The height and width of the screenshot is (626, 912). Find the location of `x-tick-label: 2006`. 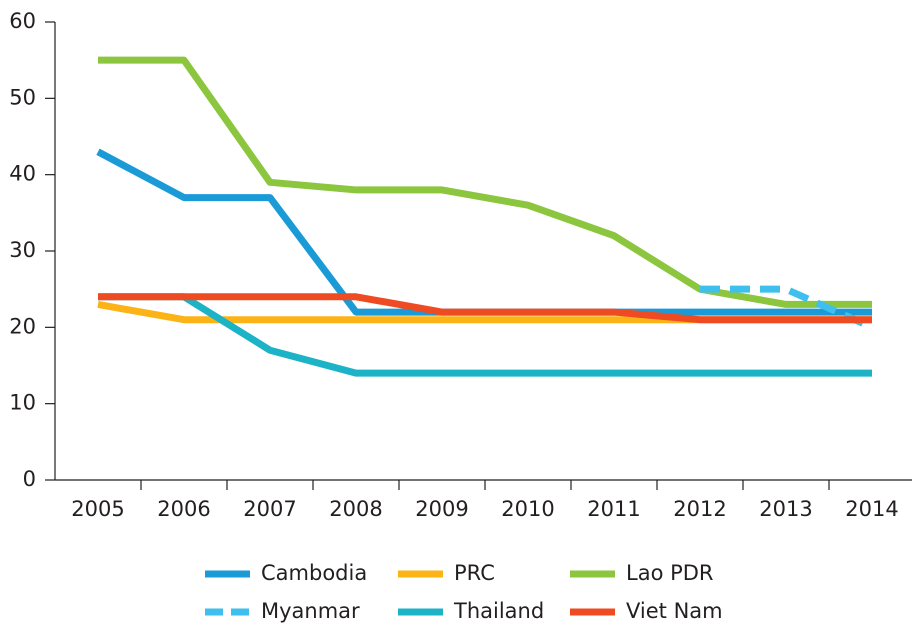

x-tick-label: 2006 is located at coordinates (183, 509).